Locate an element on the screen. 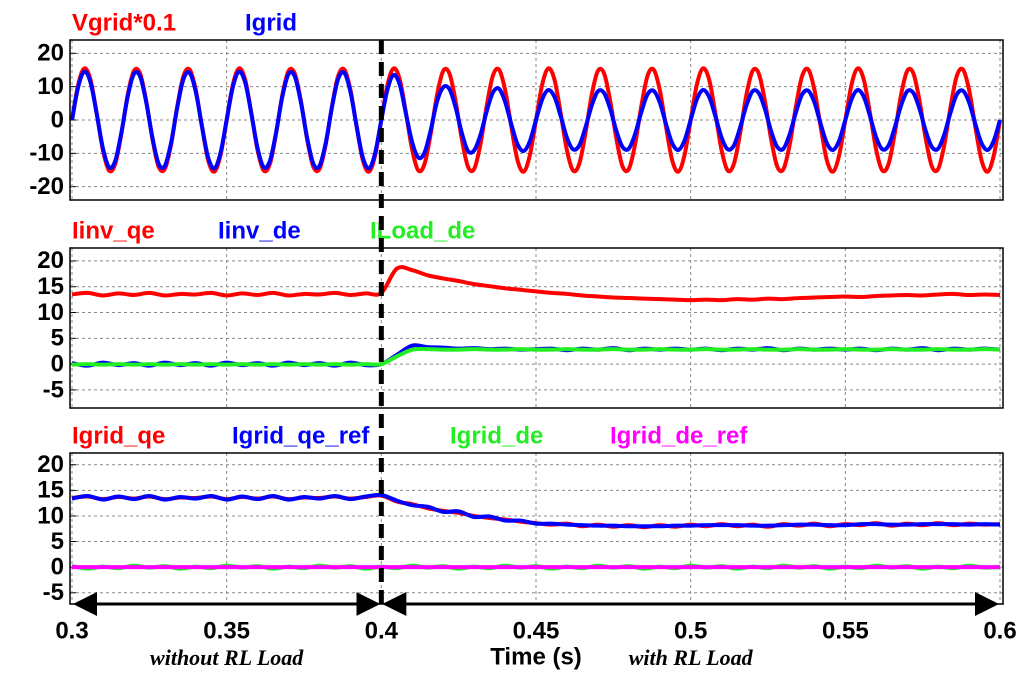 The height and width of the screenshot is (689, 1028). x-tick-label: 0.6 is located at coordinates (999, 630).